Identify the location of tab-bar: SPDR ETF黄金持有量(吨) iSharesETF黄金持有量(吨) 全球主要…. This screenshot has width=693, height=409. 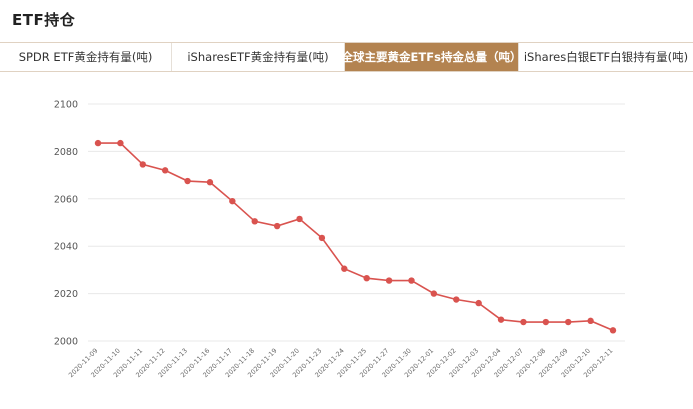
(346, 57).